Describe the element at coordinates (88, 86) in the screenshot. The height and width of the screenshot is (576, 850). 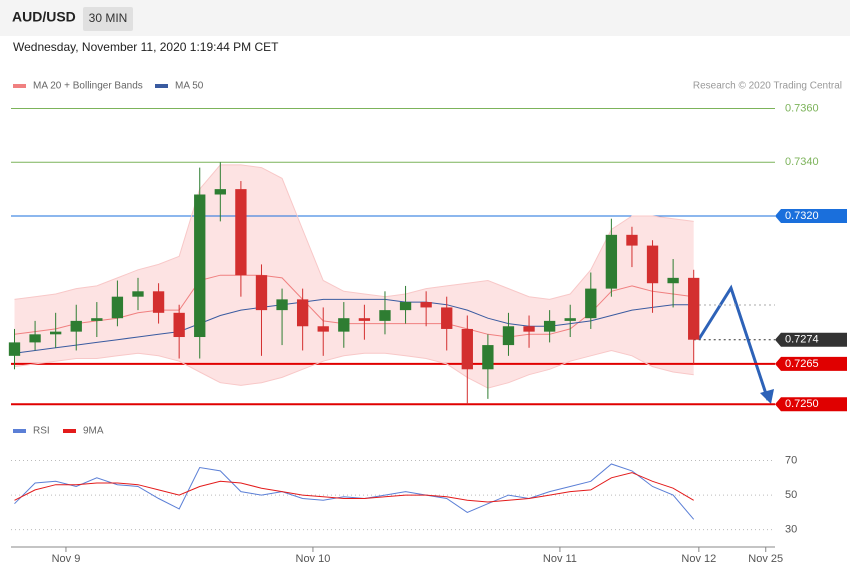
I see `legend-label: MA 20 + Bollinger Bands` at that location.